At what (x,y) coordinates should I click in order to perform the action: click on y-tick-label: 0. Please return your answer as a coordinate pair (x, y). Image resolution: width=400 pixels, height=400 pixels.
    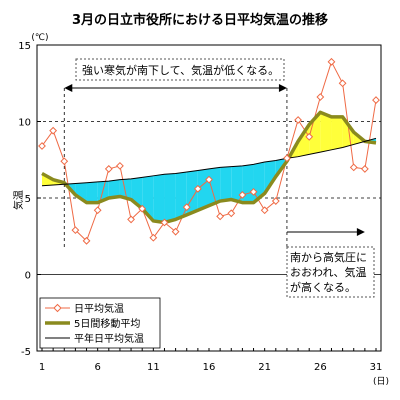
    Looking at the image, I should click on (28, 276).